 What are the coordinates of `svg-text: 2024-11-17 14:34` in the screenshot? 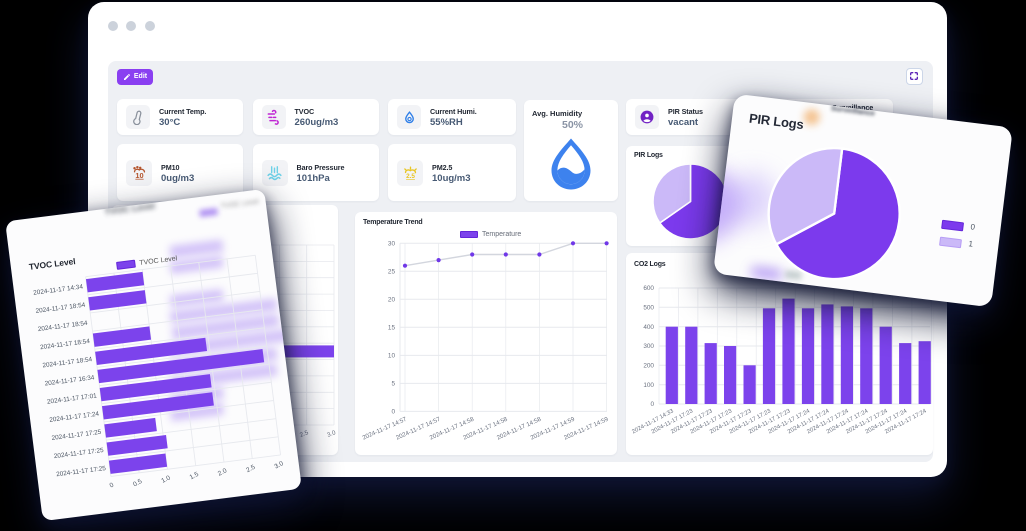 It's located at (58, 289).